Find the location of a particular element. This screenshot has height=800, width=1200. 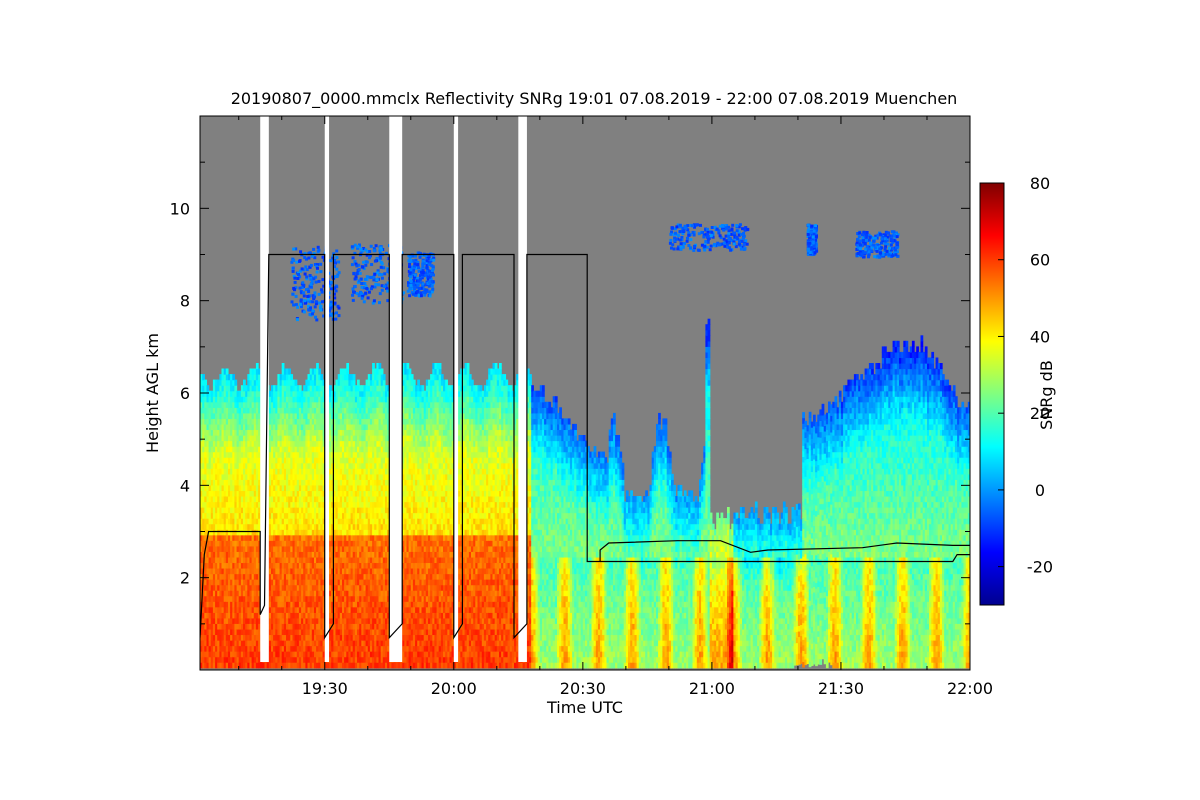

x-axis-label: Time UTC is located at coordinates (584, 707).